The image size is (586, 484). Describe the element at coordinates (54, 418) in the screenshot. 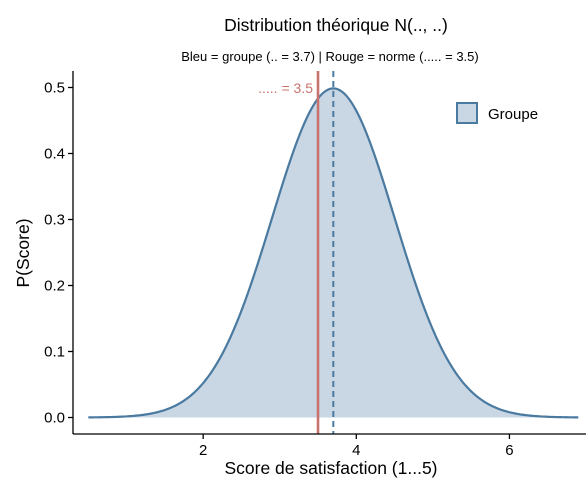

I see `y-tick-label: 0.0` at that location.